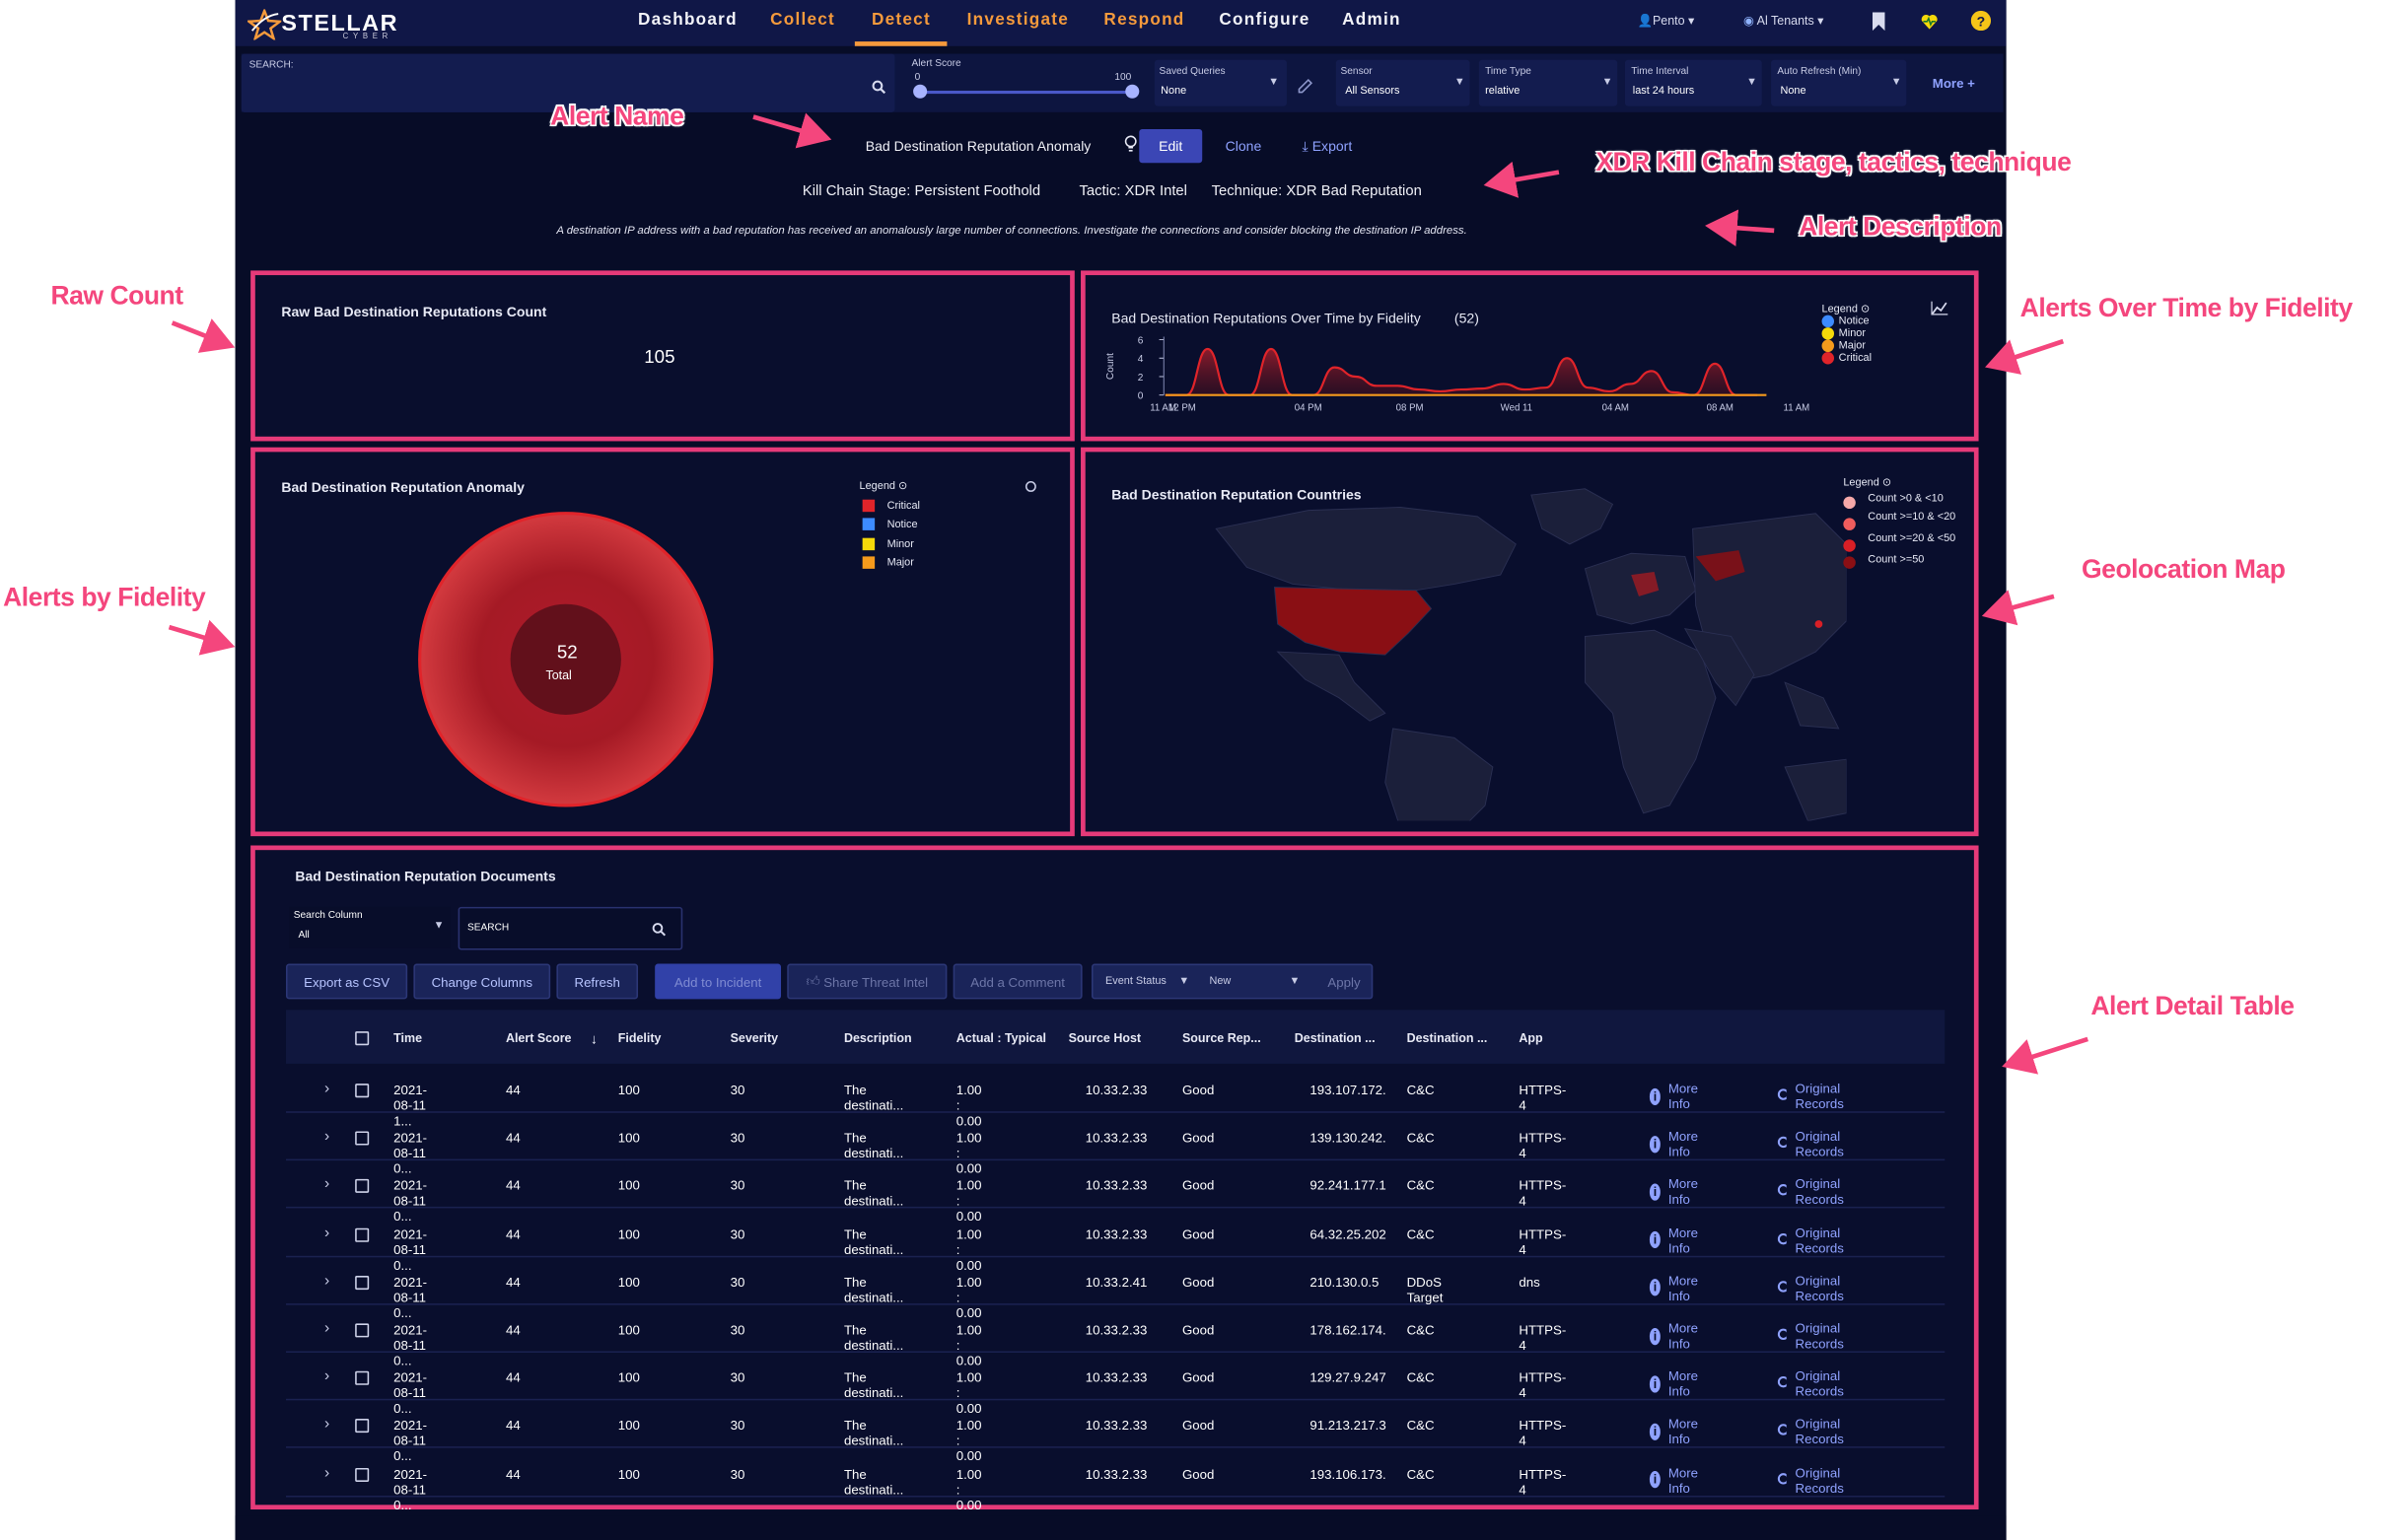 Image resolution: width=2406 pixels, height=1540 pixels. I want to click on nav-investigate: Investigate, so click(1017, 20).